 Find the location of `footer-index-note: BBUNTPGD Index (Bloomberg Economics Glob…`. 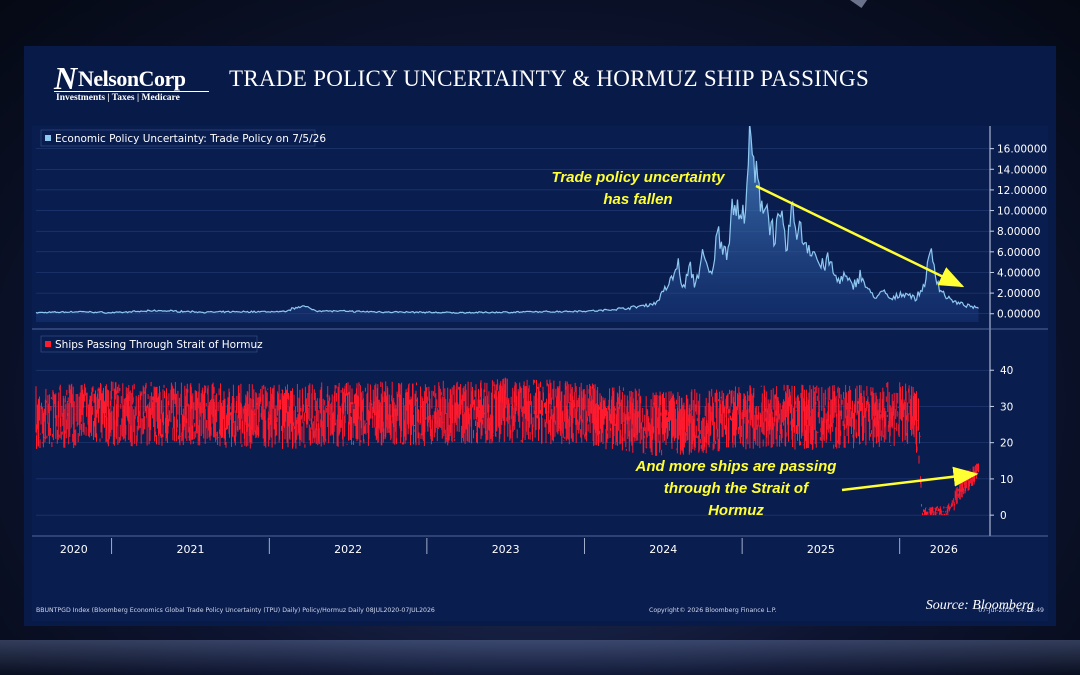

footer-index-note: BBUNTPGD Index (Bloomberg Economics Glob… is located at coordinates (235, 610).